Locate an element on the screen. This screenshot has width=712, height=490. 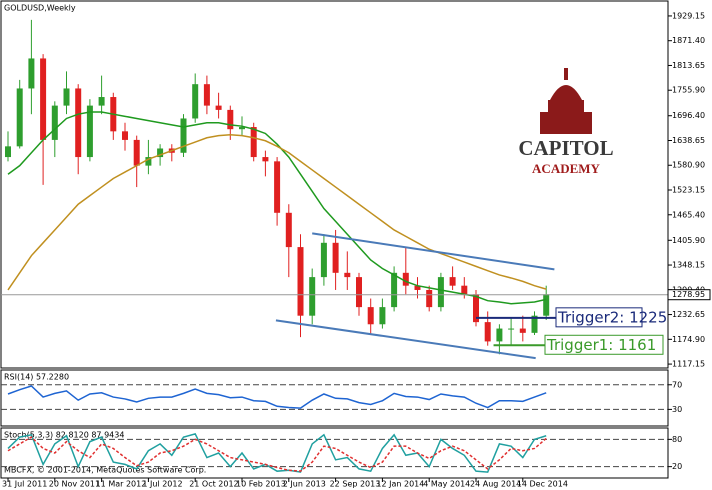
x-tick-label: 2 Jun 2013 is located at coordinates (304, 484).